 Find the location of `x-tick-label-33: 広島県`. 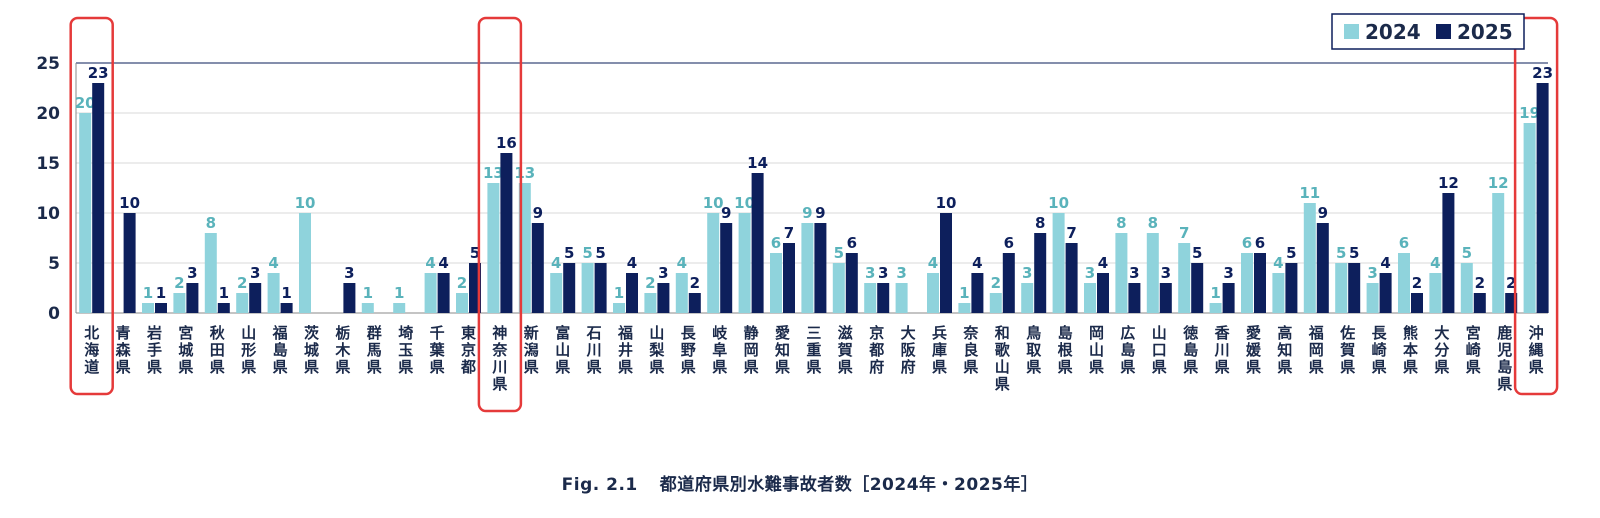

x-tick-label-33: 広島県 is located at coordinates (1127, 350).